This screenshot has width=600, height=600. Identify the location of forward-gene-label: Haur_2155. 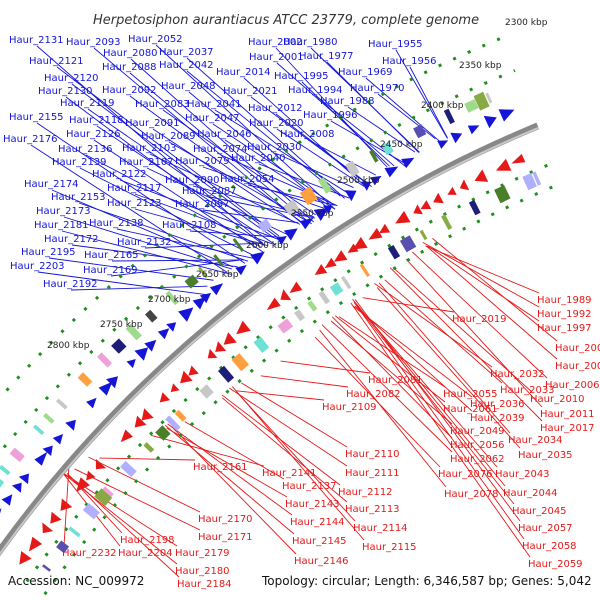
(36, 117).